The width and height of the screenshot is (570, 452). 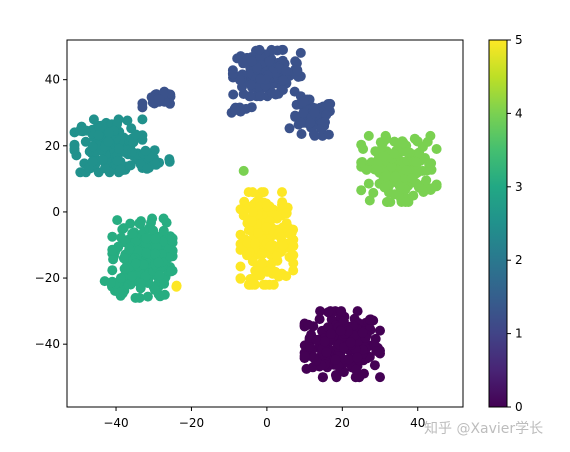 I want to click on colorbar-tick-label: 2, so click(x=519, y=260).